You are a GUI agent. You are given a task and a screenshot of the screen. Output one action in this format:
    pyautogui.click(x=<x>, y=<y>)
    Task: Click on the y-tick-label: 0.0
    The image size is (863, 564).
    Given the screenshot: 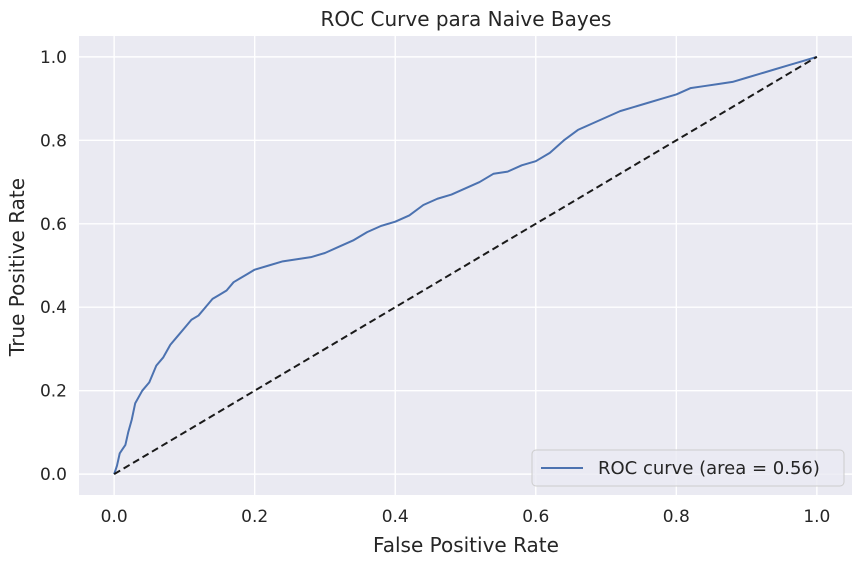 What is the action you would take?
    pyautogui.click(x=53, y=475)
    